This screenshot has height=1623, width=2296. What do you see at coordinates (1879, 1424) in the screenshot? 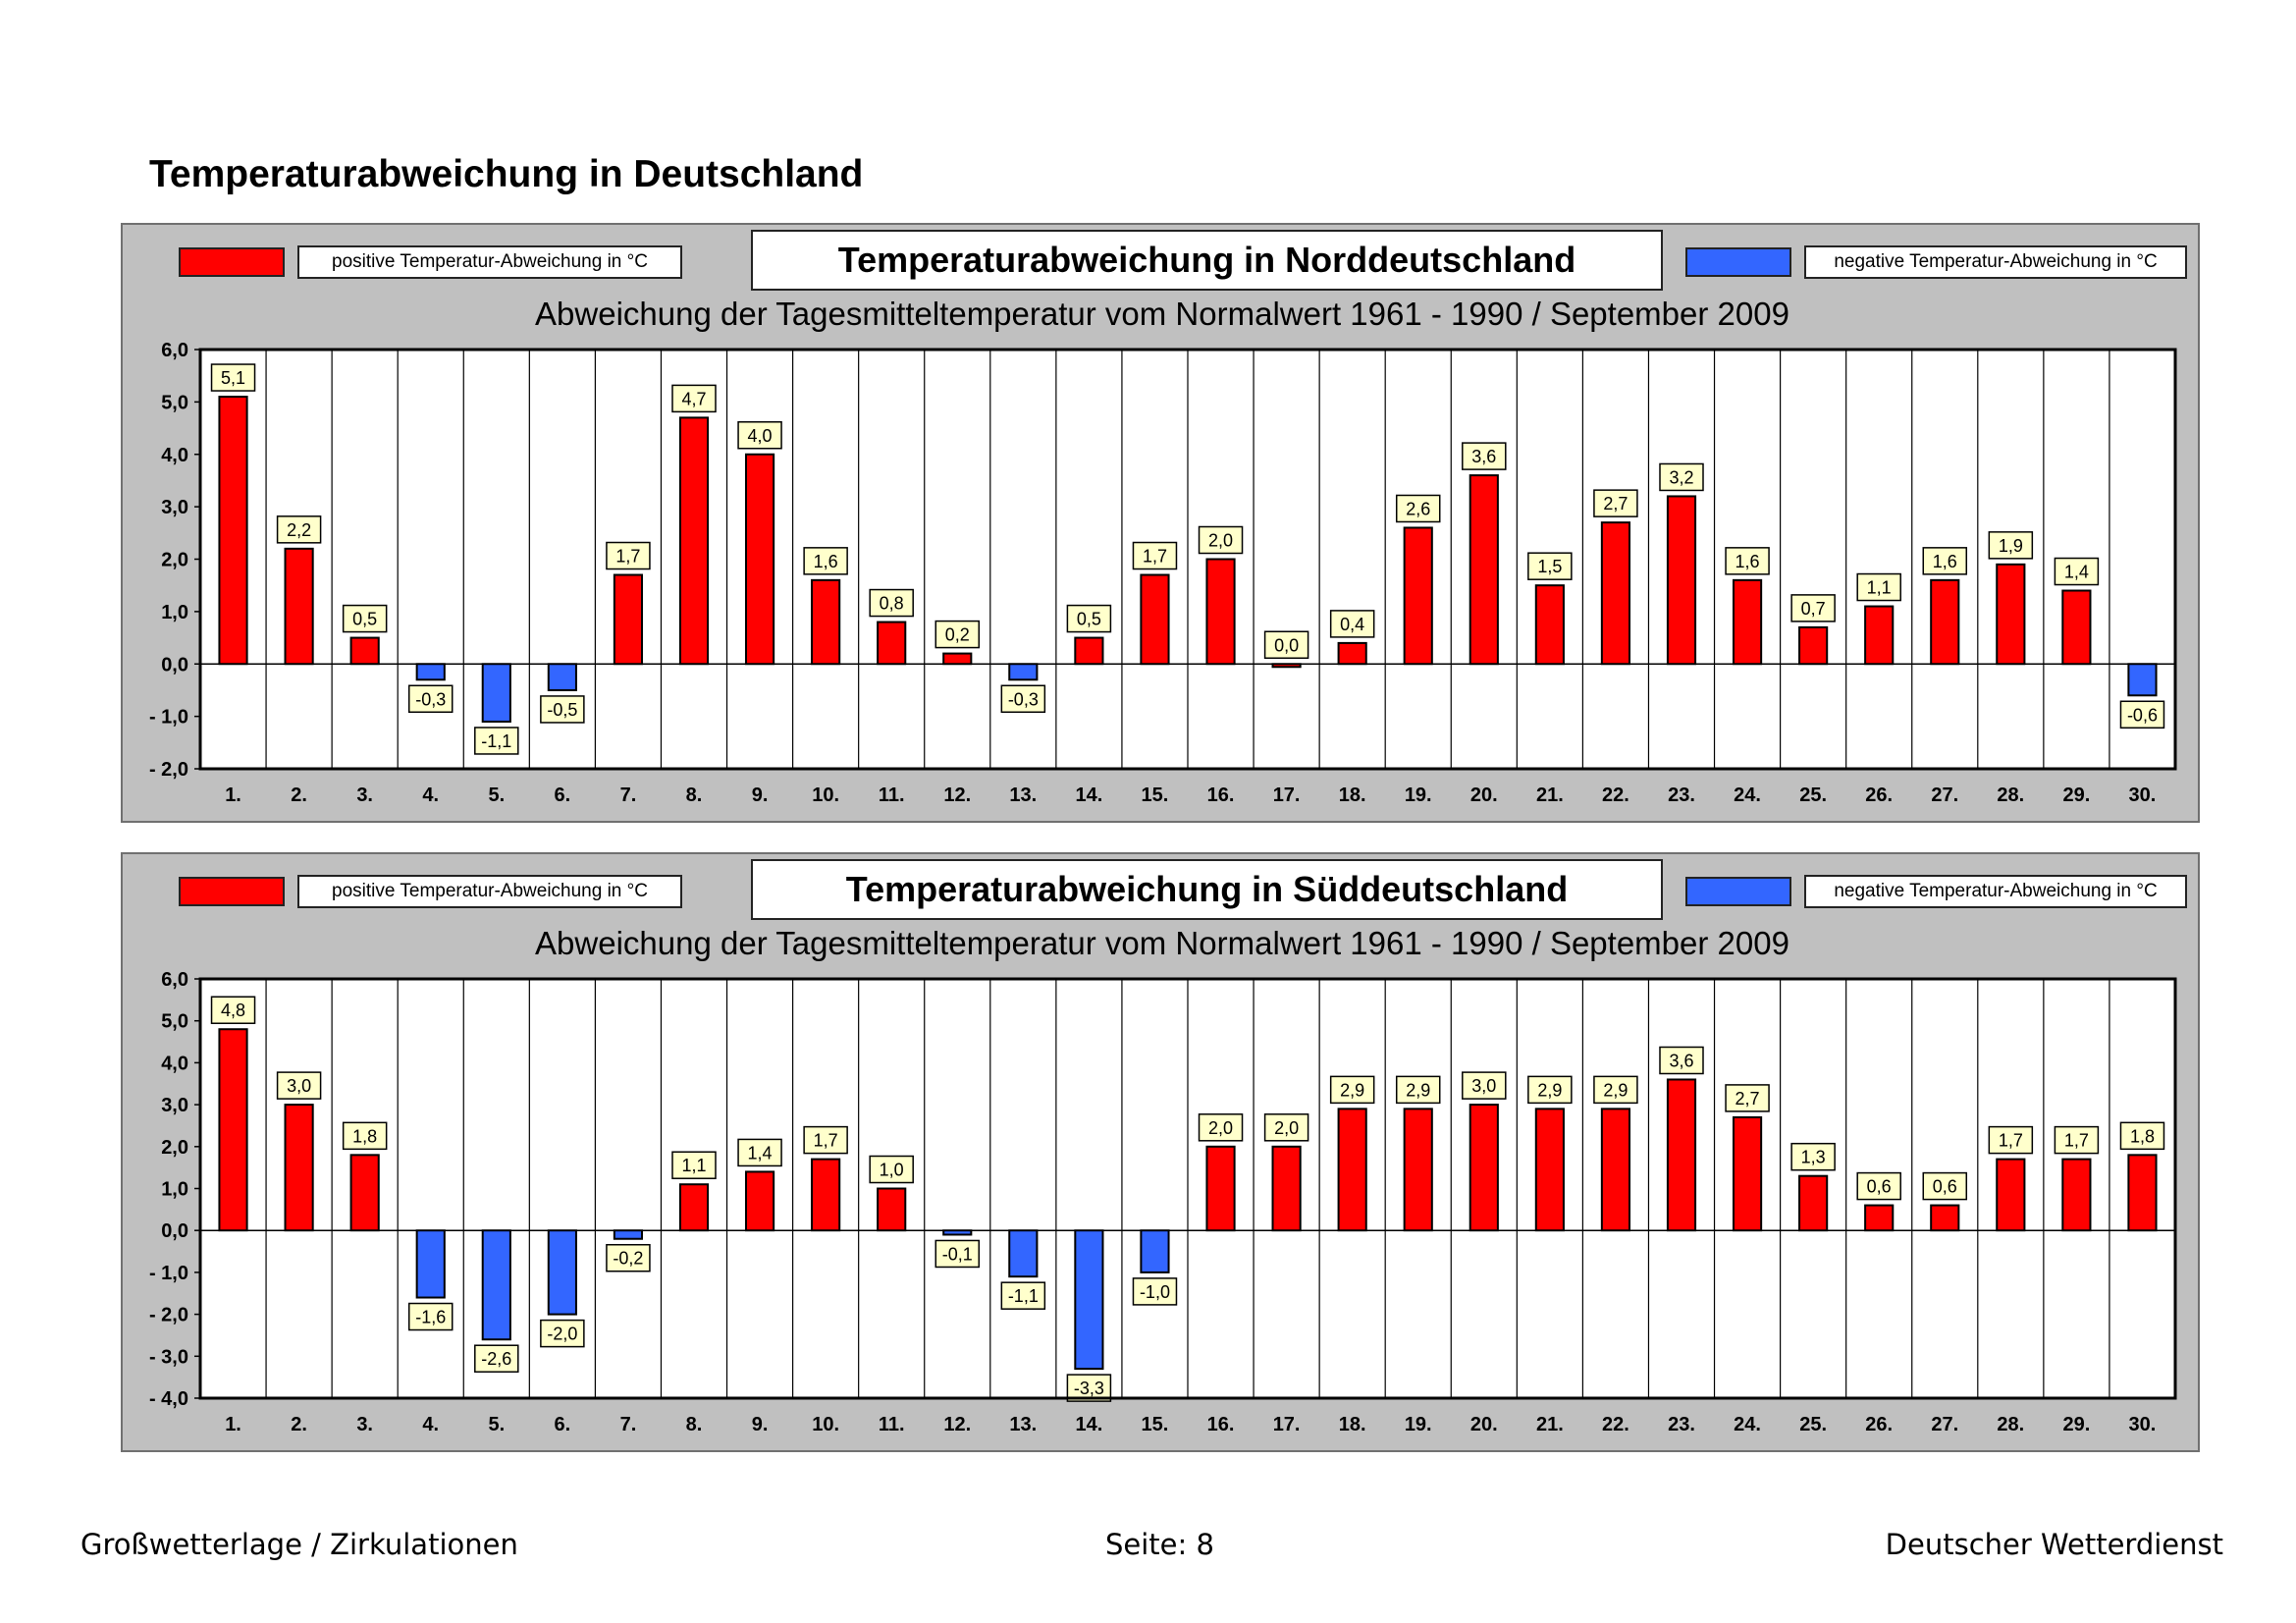
I see `x-tick-label: 26.` at bounding box center [1879, 1424].